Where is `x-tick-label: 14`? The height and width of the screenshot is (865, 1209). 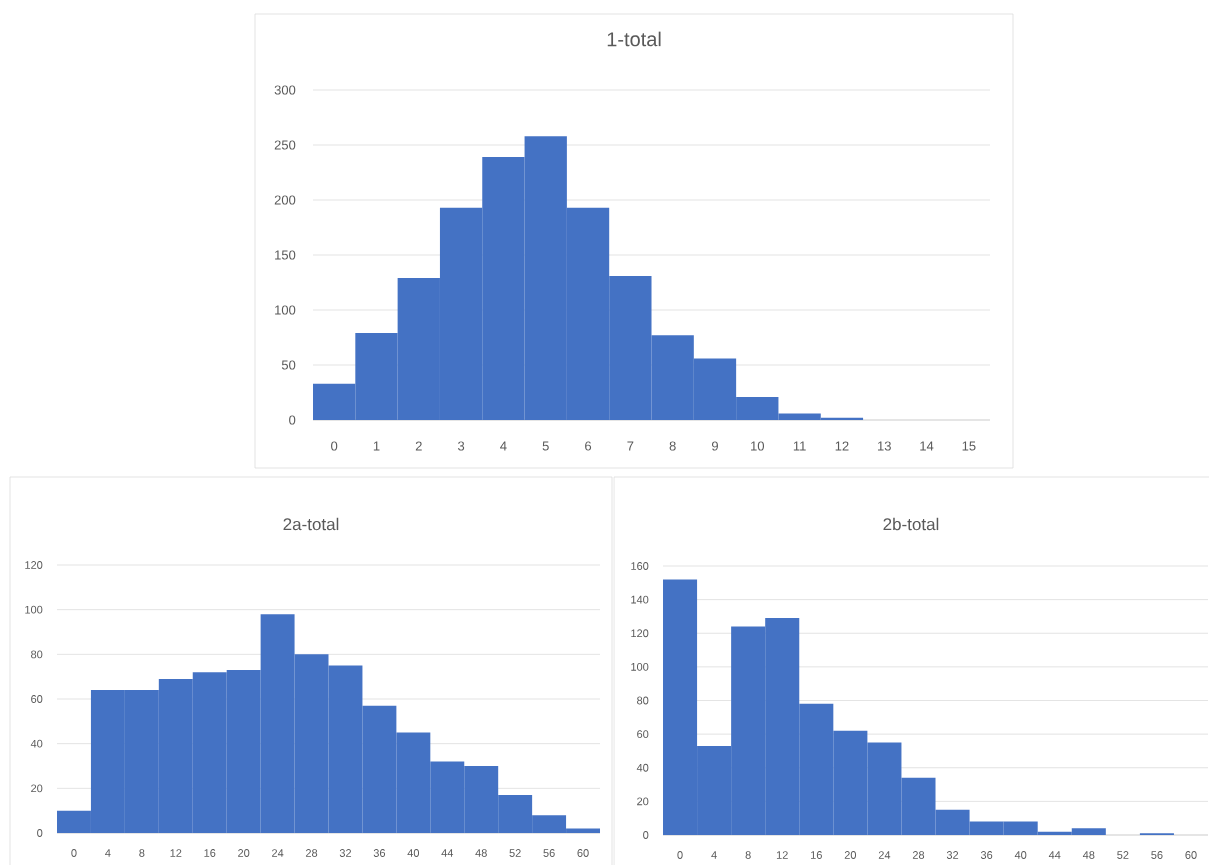
x-tick-label: 14 is located at coordinates (927, 446).